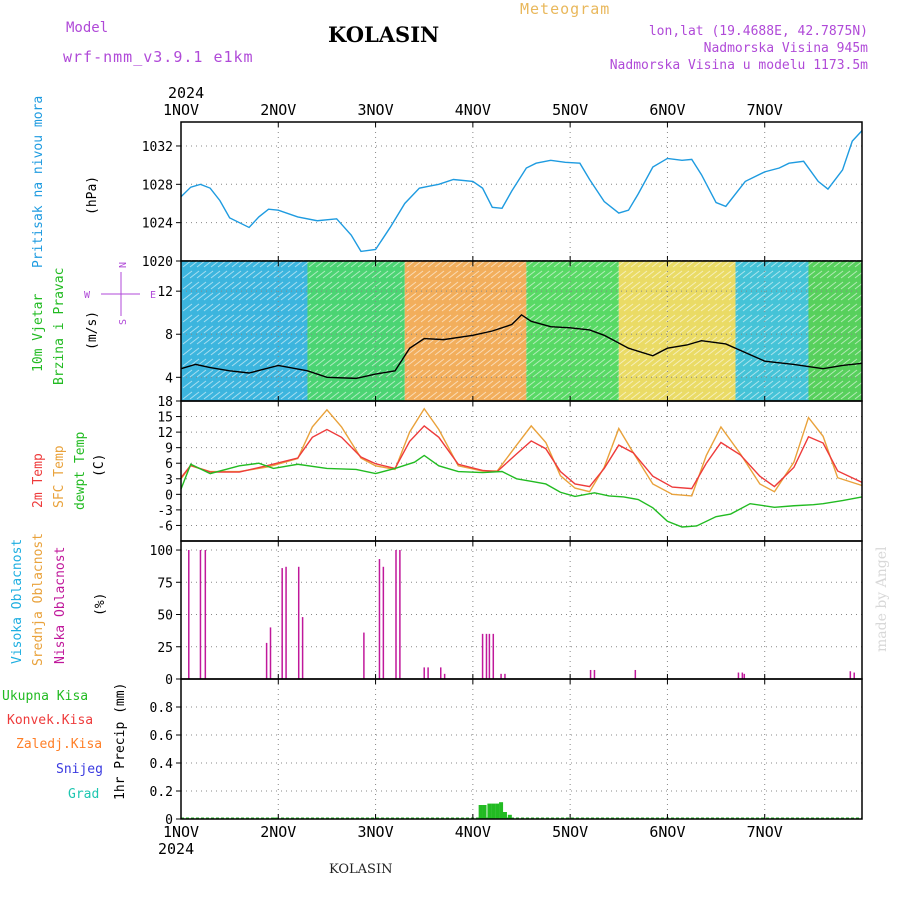 This screenshot has height=900, width=900. What do you see at coordinates (523, 329) in the screenshot?
I see `wind-barbs` at bounding box center [523, 329].